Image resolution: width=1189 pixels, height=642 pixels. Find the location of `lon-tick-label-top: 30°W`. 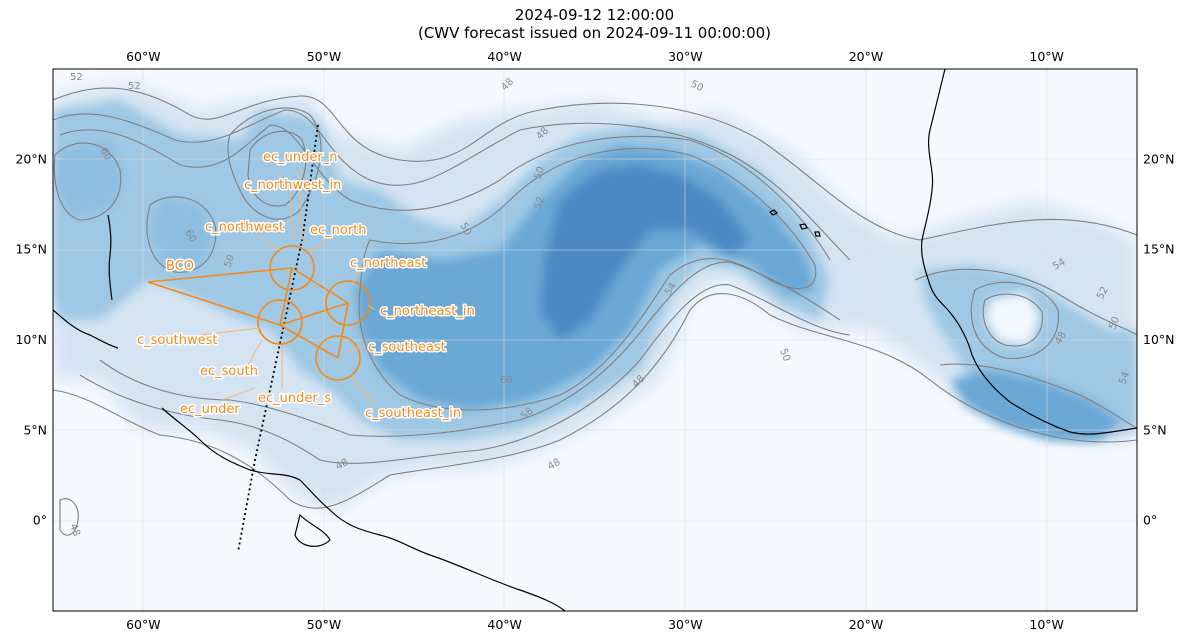

lon-tick-label-top: 30°W is located at coordinates (685, 56).